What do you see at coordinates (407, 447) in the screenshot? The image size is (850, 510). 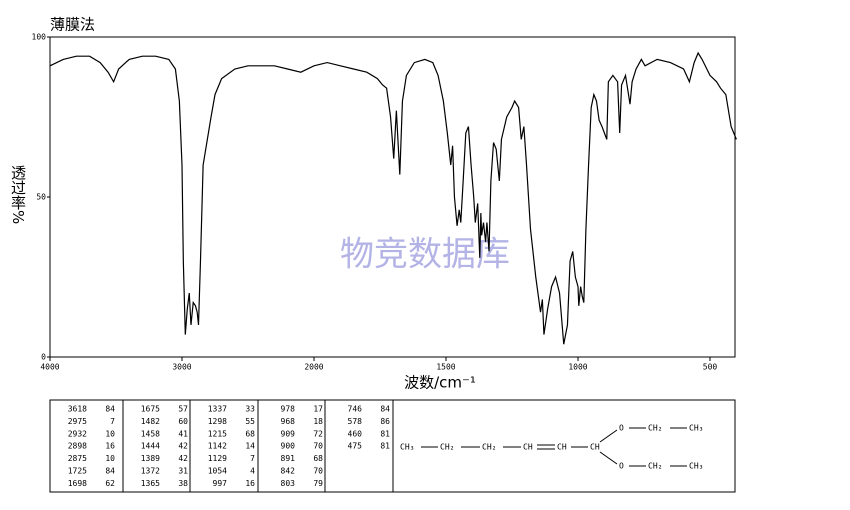 I see `chain-group: CH₃` at bounding box center [407, 447].